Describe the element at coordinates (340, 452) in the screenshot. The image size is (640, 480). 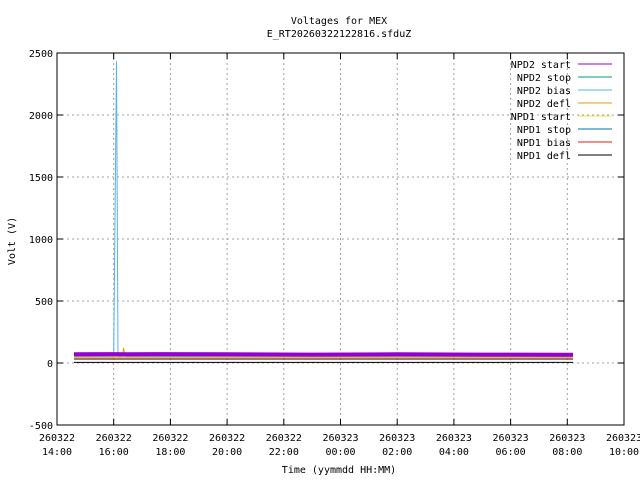
I see `x-tick-label-time: 00:00` at that location.